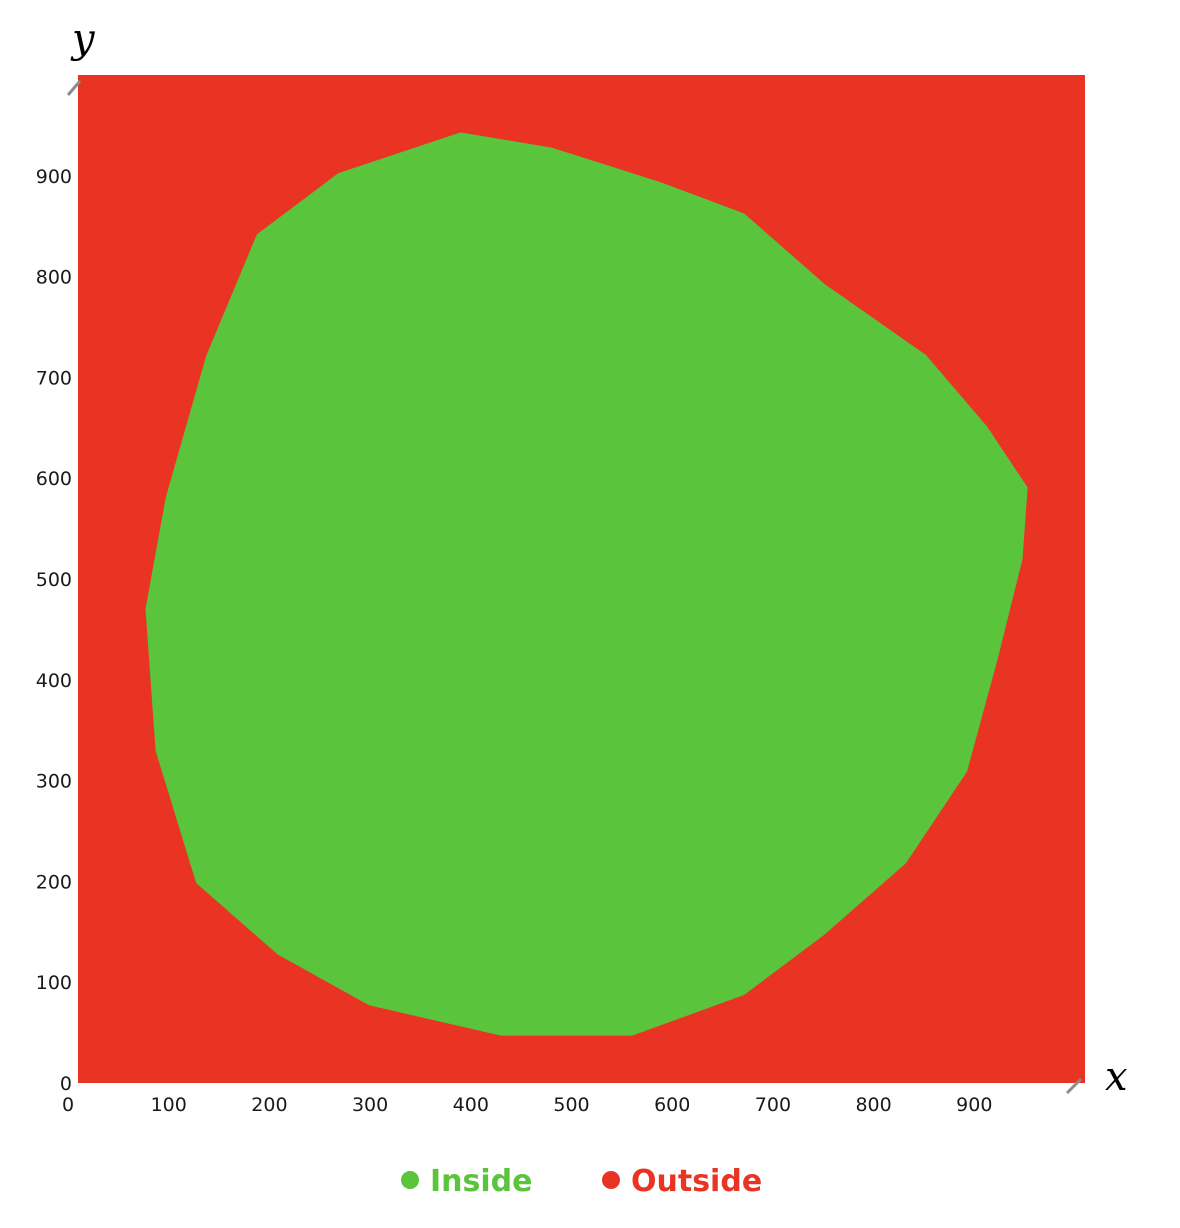 Image resolution: width=1180 pixels, height=1228 pixels. I want to click on y-tick-label: 500, so click(54, 580).